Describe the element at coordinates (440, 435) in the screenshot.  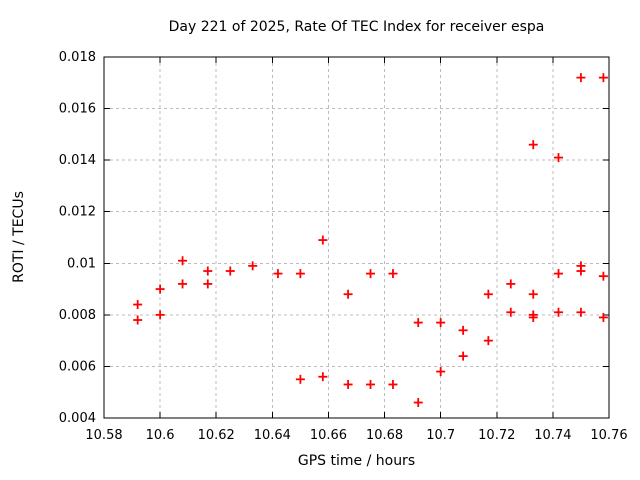
I see `x-tick-label: 10.7` at that location.